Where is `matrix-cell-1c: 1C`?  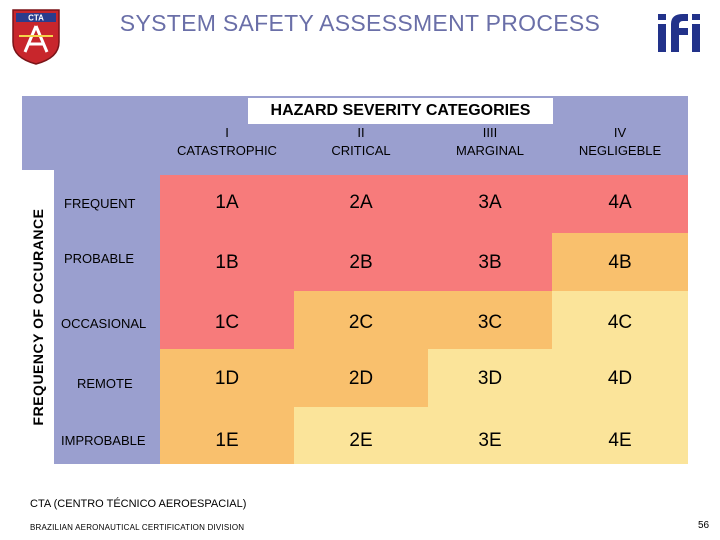
matrix-cell-1c: 1C is located at coordinates (227, 320).